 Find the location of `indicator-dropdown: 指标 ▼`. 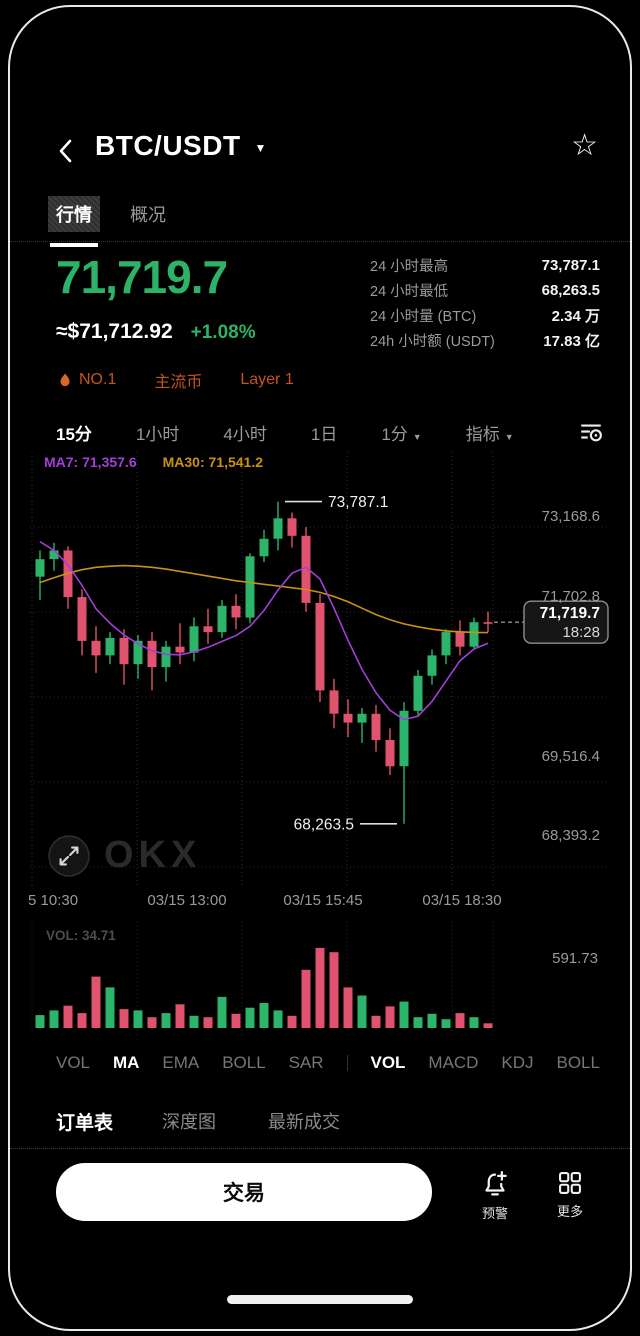

indicator-dropdown: 指标 ▼ is located at coordinates (490, 432).